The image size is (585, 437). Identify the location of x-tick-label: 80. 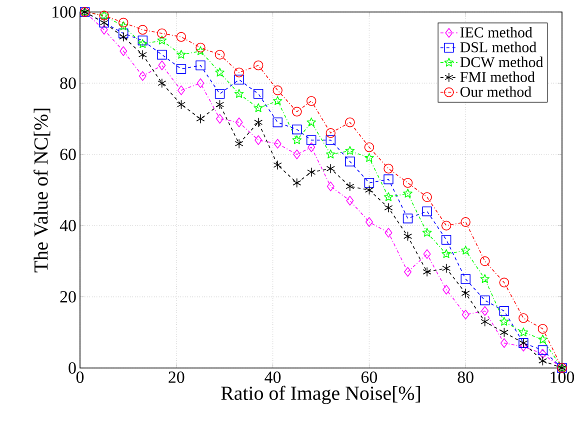
(466, 377).